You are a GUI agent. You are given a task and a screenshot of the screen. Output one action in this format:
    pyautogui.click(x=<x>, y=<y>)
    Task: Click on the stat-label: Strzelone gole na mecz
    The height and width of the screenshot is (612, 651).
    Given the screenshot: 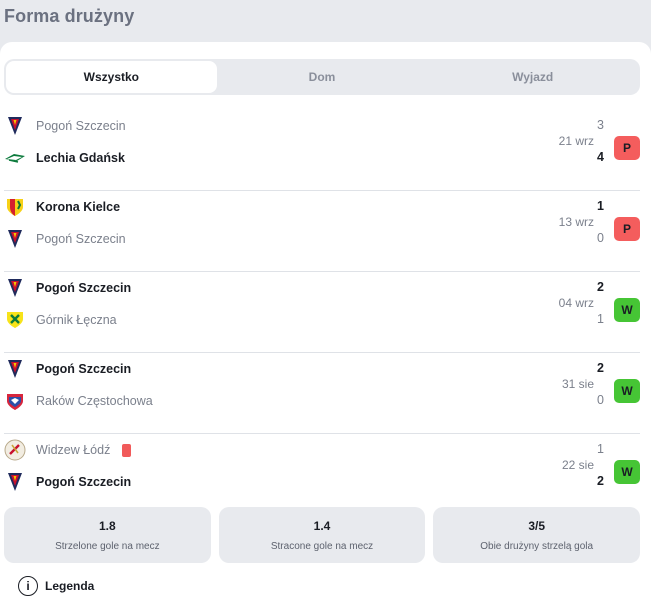 What is the action you would take?
    pyautogui.click(x=107, y=546)
    